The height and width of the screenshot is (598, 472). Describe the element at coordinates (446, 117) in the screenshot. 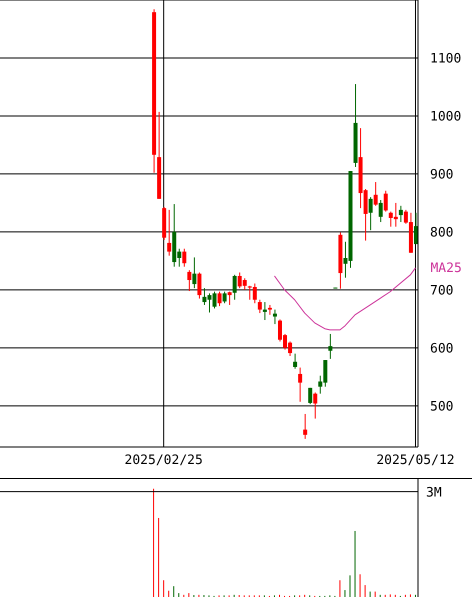

I see `y-tick-label: 1000` at that location.